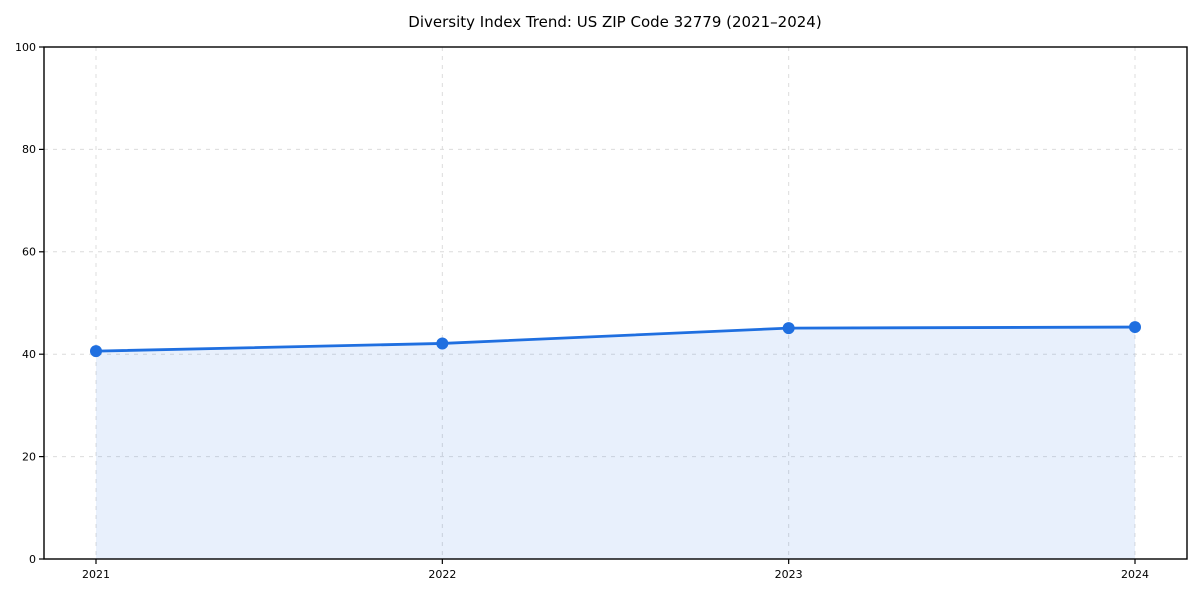 The height and width of the screenshot is (600, 1200). I want to click on y-tick-label: 100, so click(25, 47).